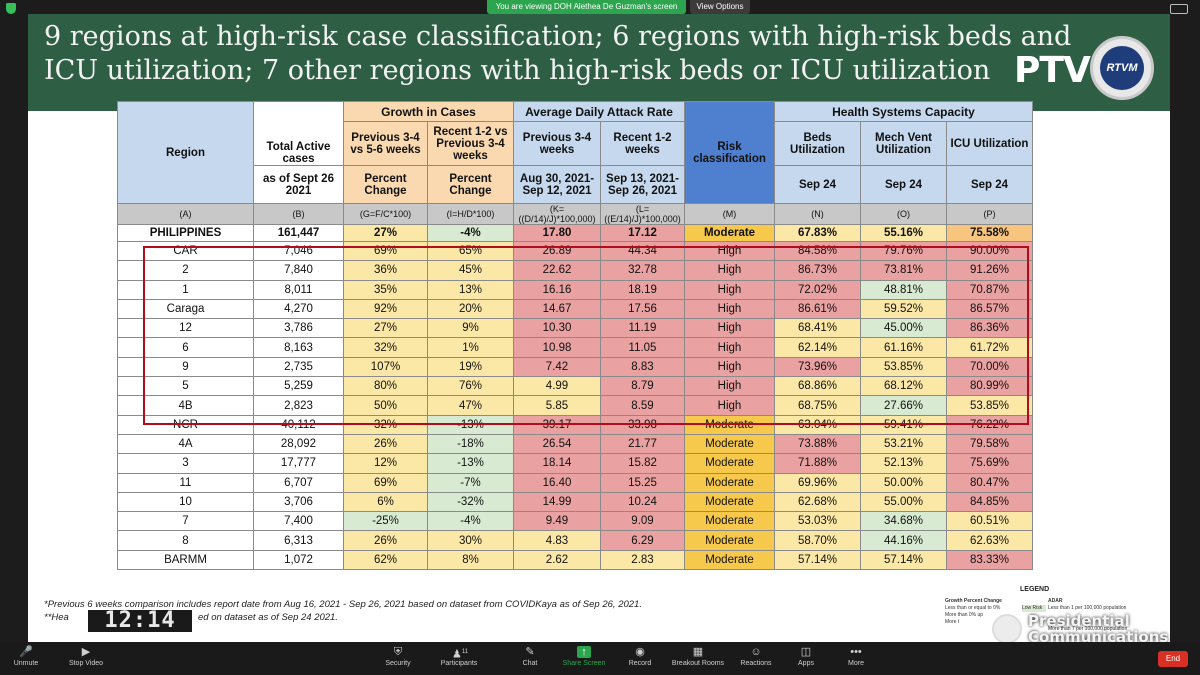 The width and height of the screenshot is (1200, 675). Describe the element at coordinates (989, 463) in the screenshot. I see `cell-icu: 75.69%` at that location.